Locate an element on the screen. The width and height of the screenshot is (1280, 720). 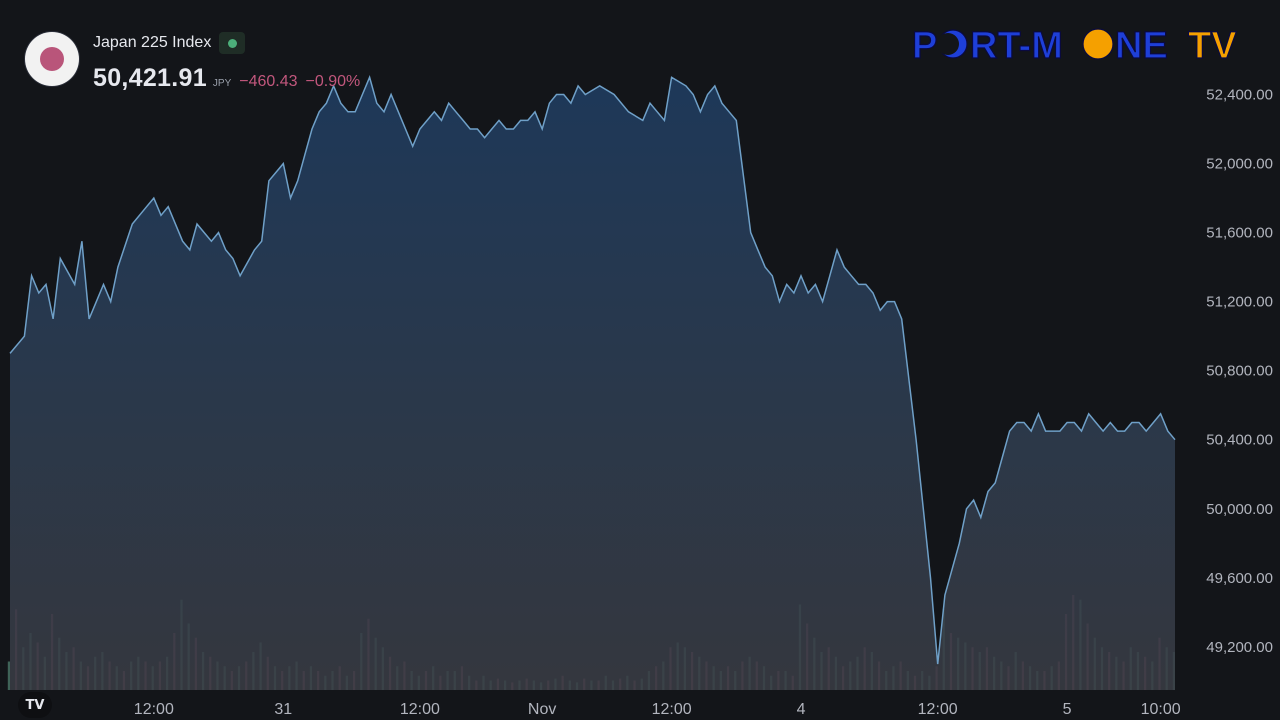
y-tick-label: 50,400.00 is located at coordinates (1239, 440).